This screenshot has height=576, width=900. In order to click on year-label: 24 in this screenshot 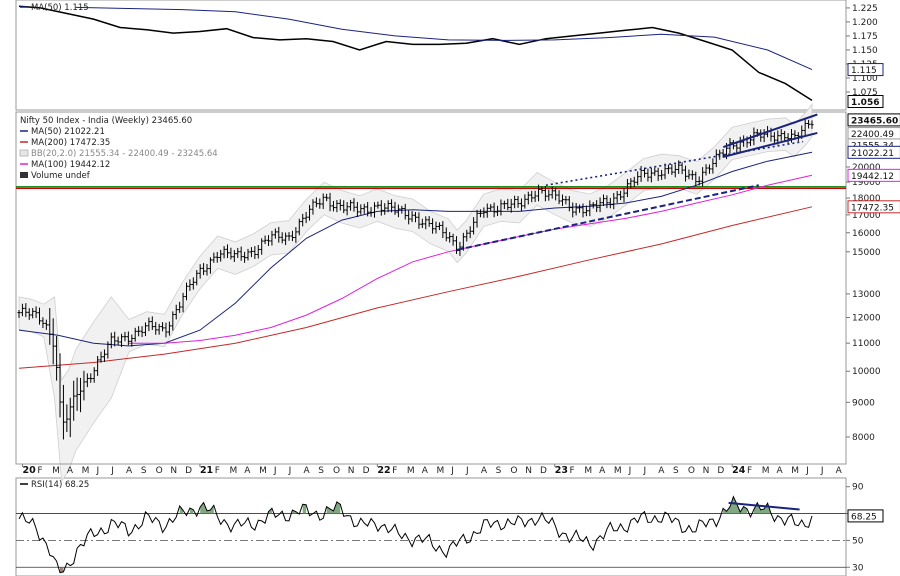, I will do `click(739, 470)`.